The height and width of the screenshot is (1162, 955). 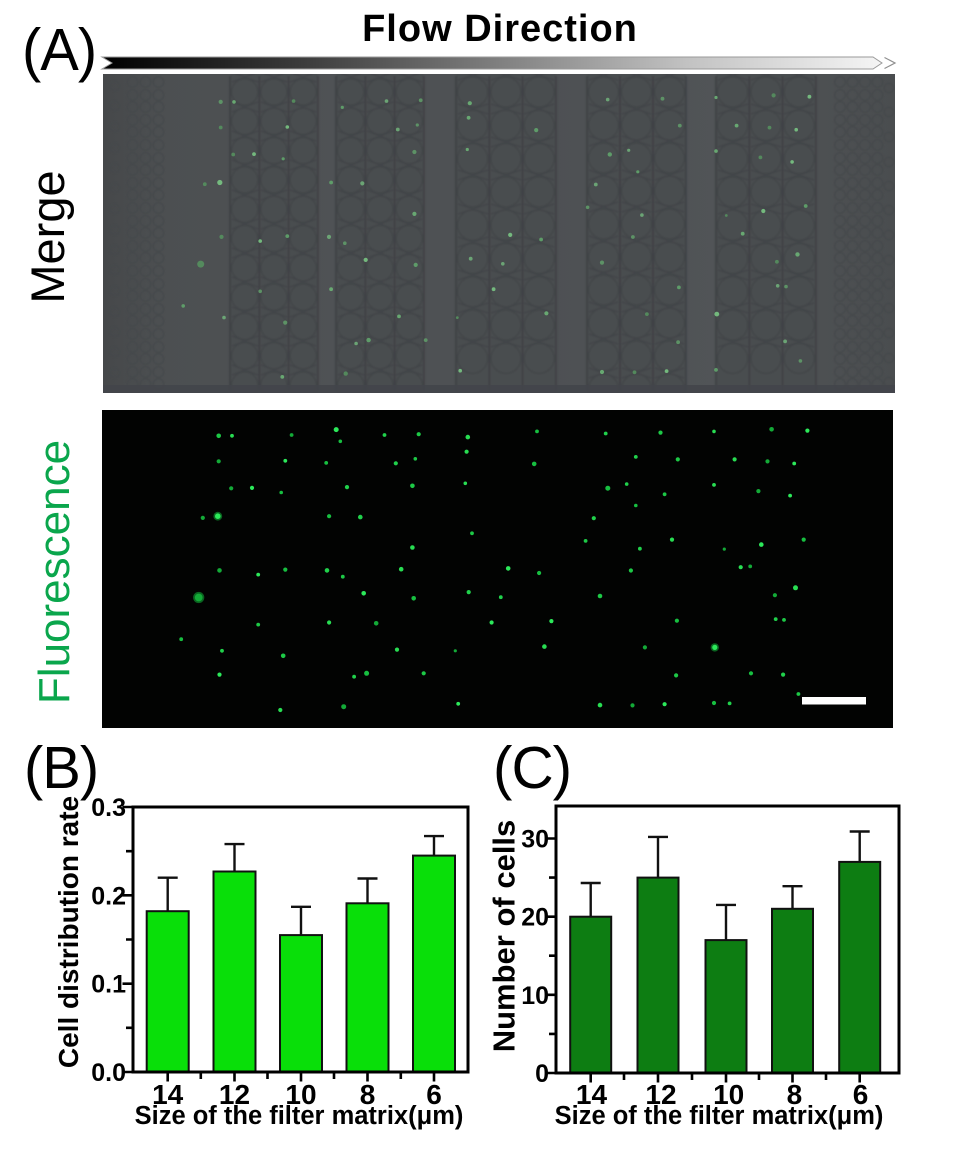 What do you see at coordinates (504, 936) in the screenshot?
I see `svg-text: Number of cells` at bounding box center [504, 936].